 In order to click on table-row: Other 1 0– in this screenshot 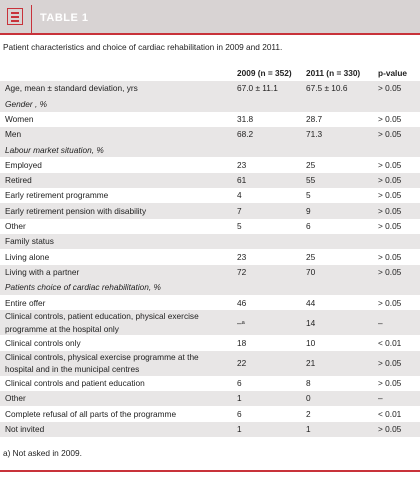, I will do `click(210, 399)`.